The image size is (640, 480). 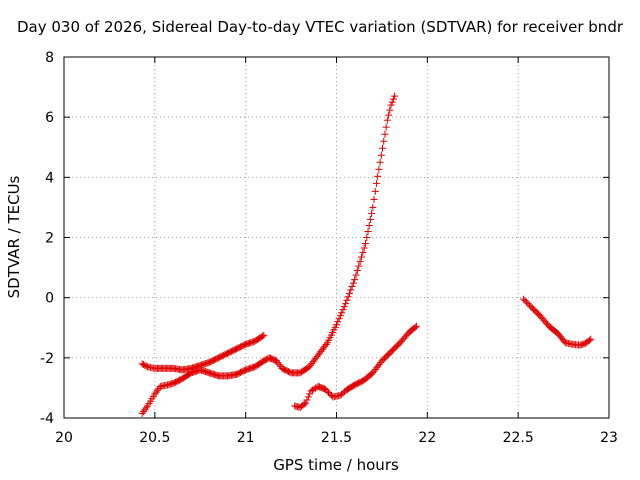 I want to click on x-tick-label: 20, so click(x=64, y=438).